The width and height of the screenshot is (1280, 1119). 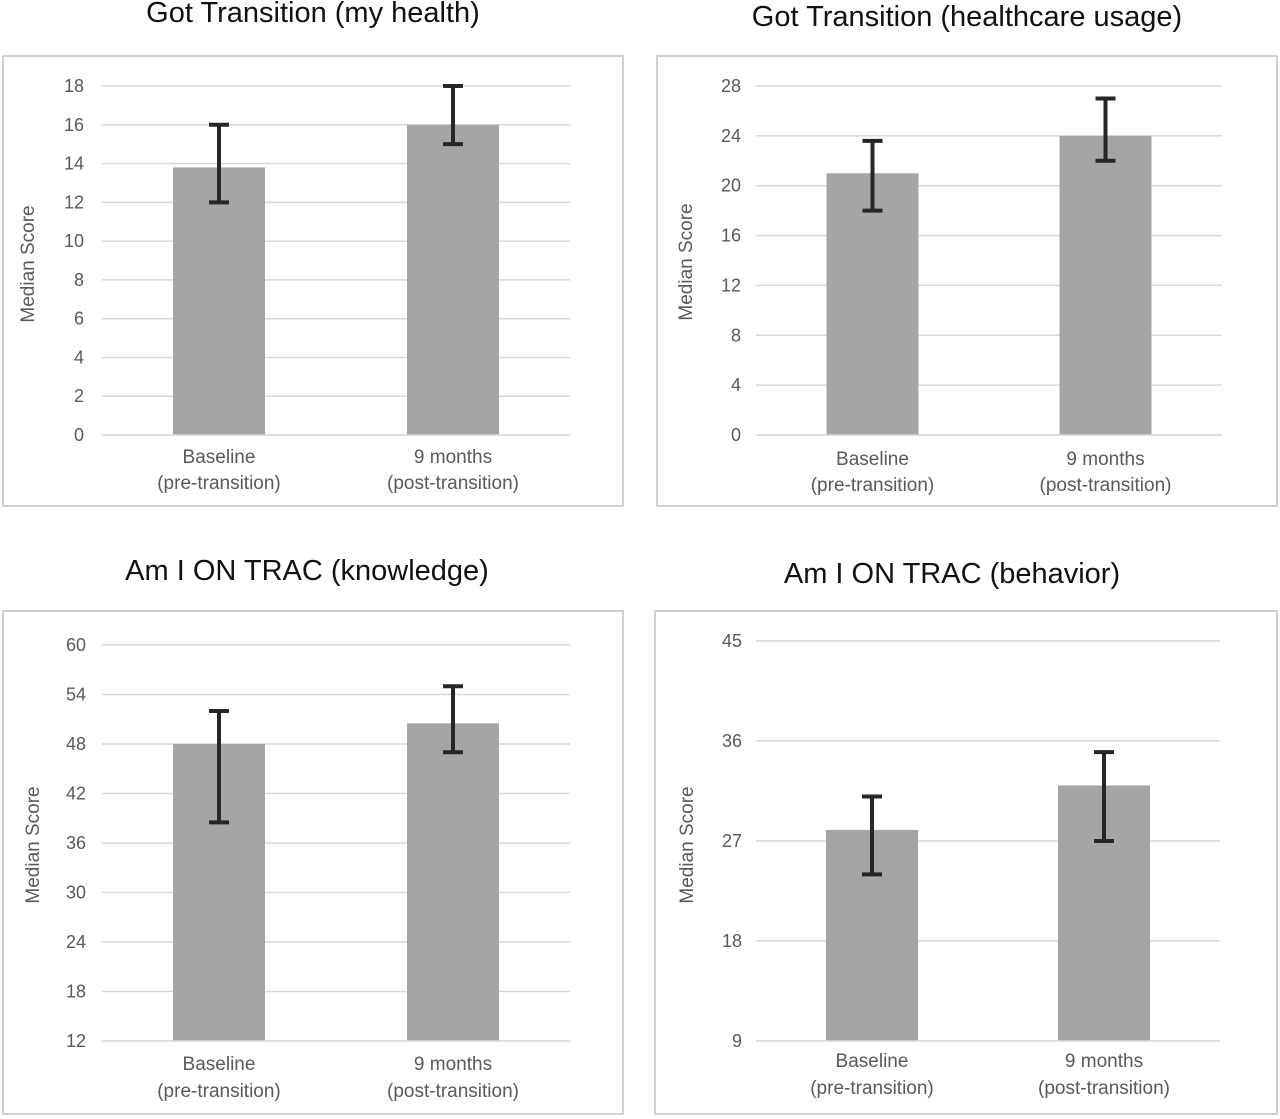 I want to click on y-tick-label: 30, so click(x=76, y=893).